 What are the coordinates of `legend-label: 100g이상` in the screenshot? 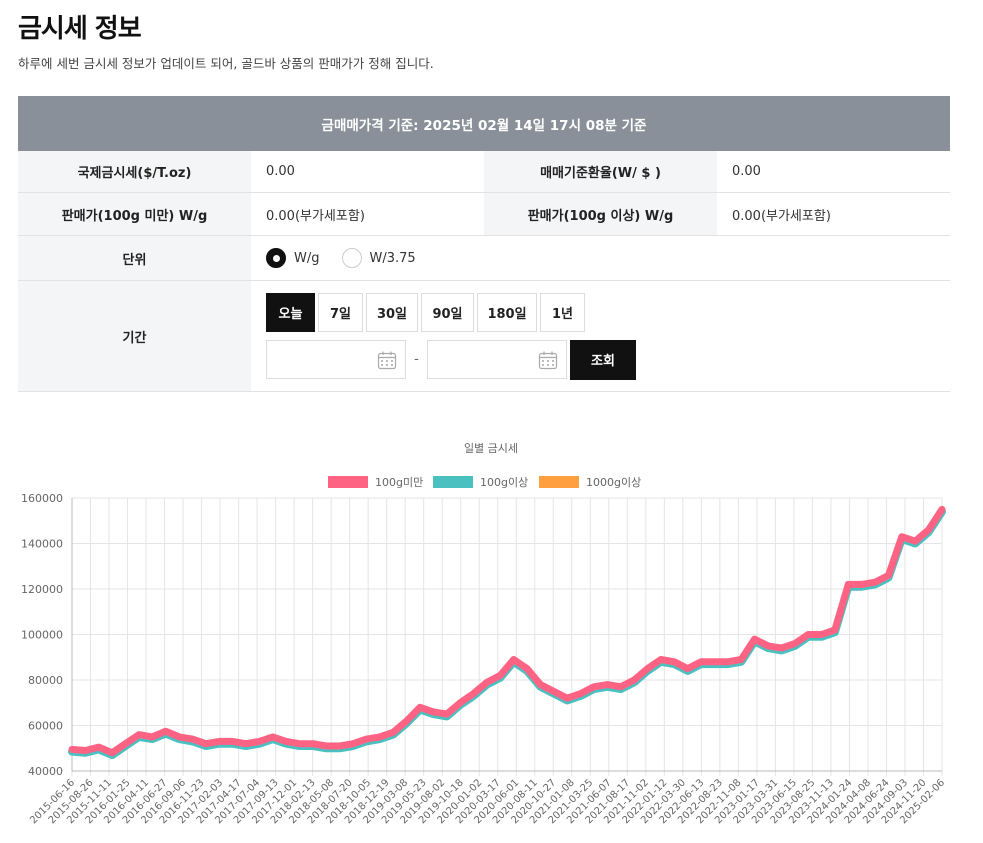 It's located at (504, 482).